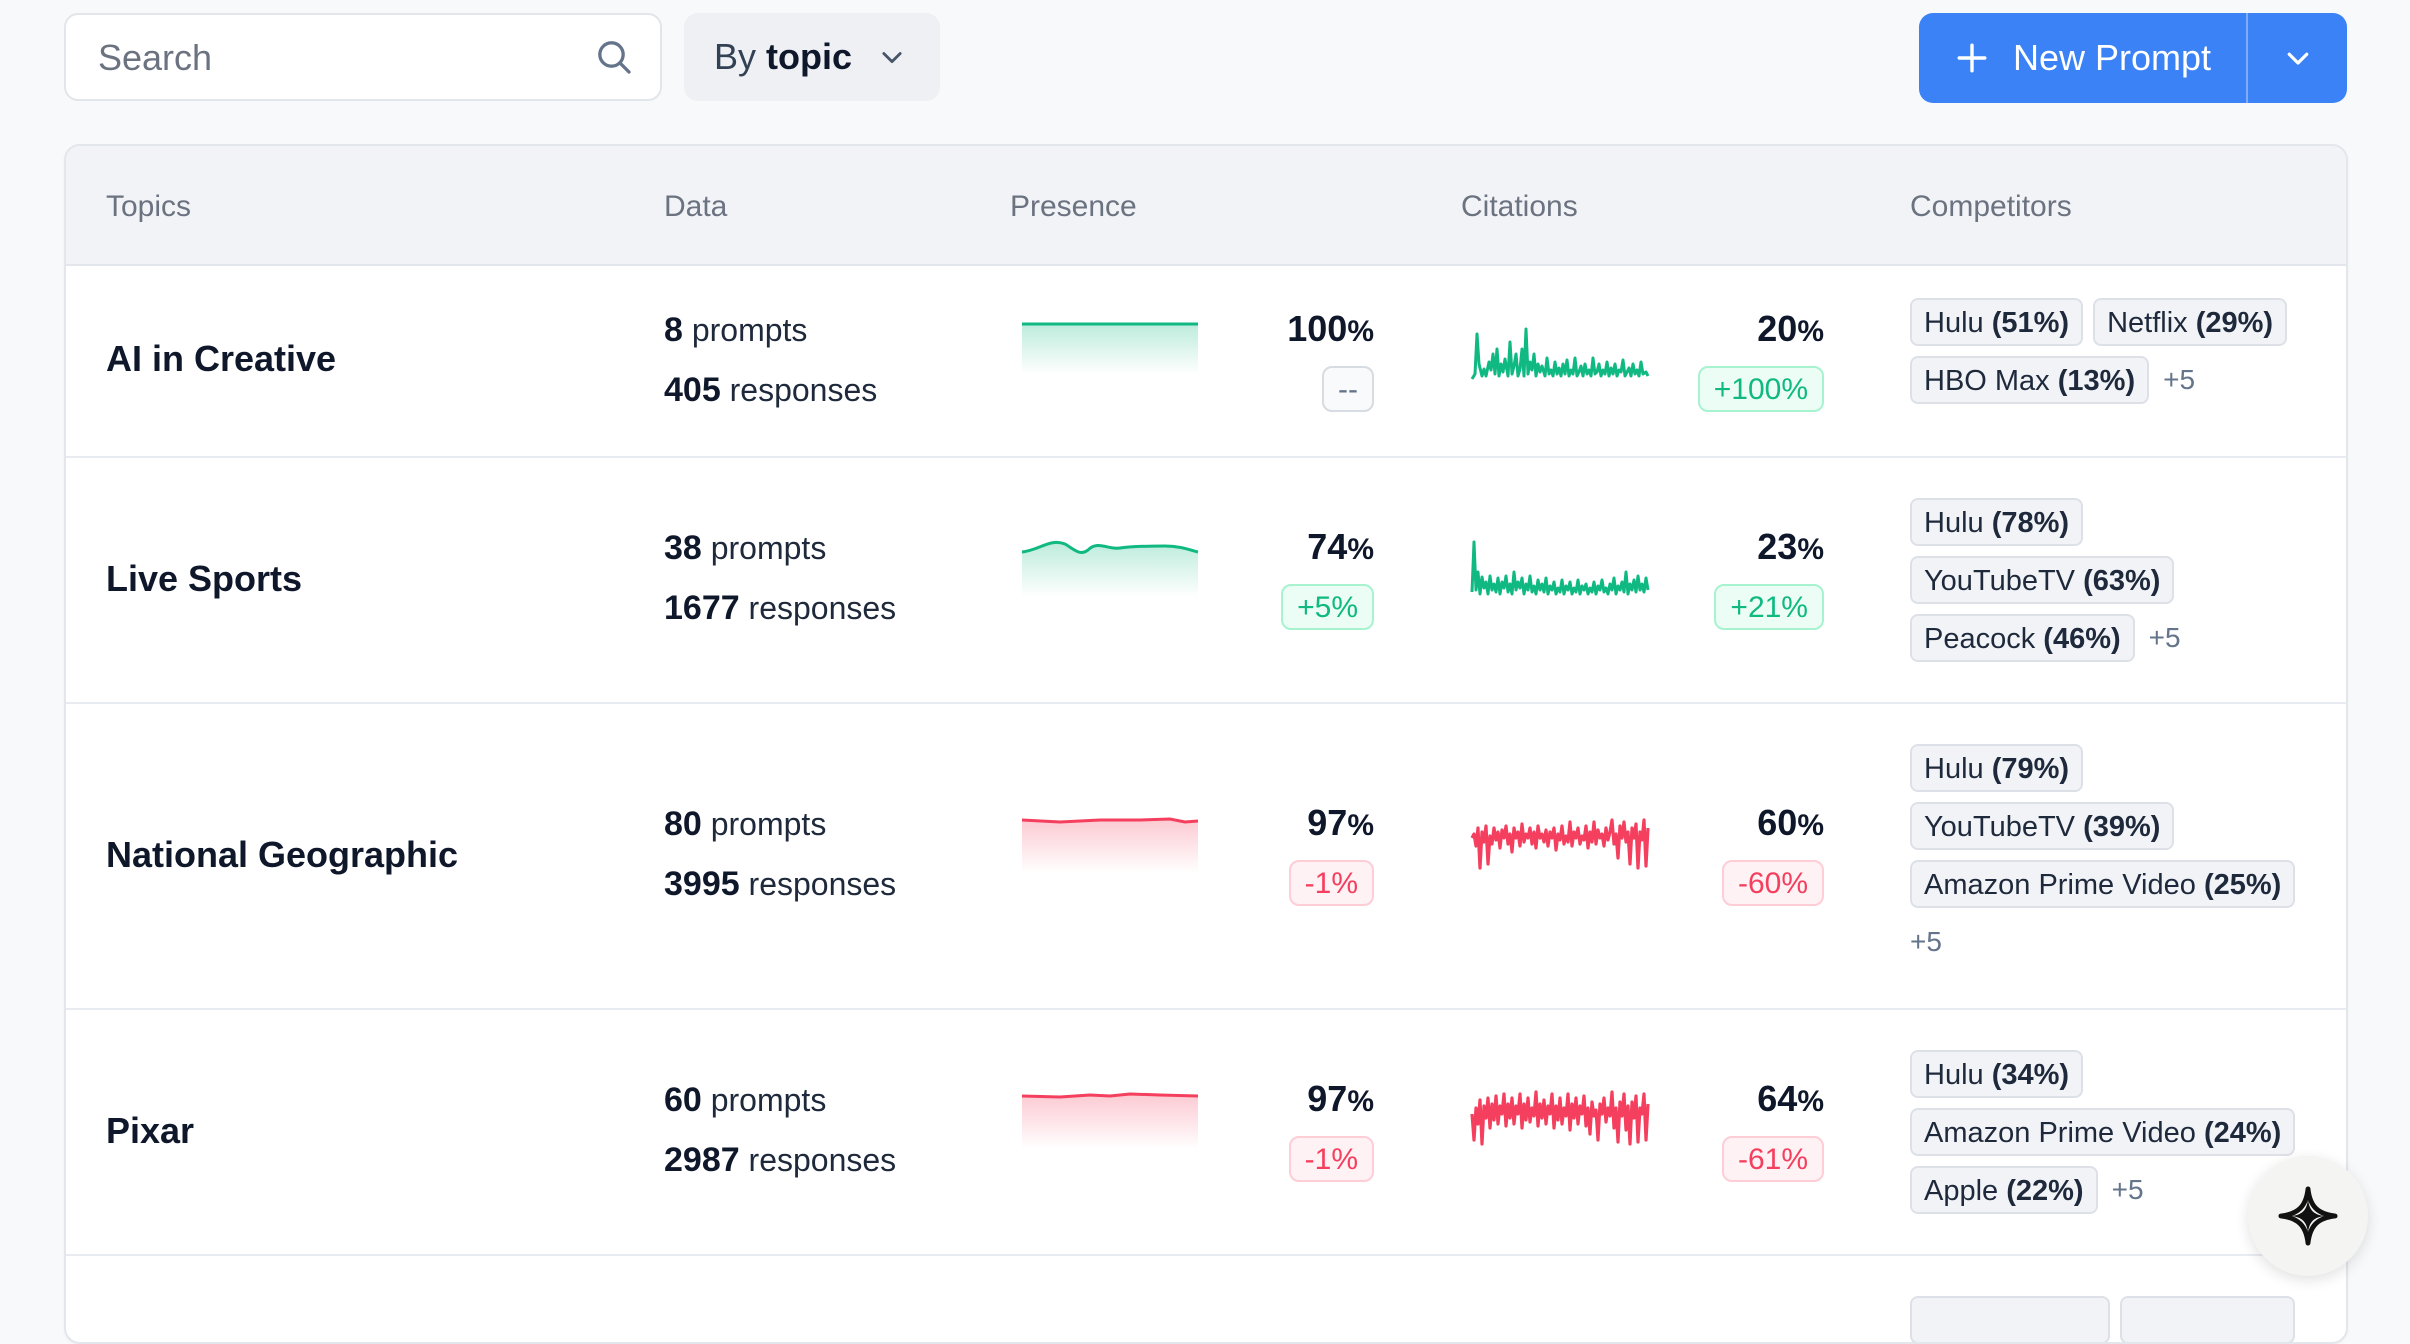 This screenshot has width=2410, height=1344. I want to click on competitor-chip: Hulu (34%), so click(1997, 1074).